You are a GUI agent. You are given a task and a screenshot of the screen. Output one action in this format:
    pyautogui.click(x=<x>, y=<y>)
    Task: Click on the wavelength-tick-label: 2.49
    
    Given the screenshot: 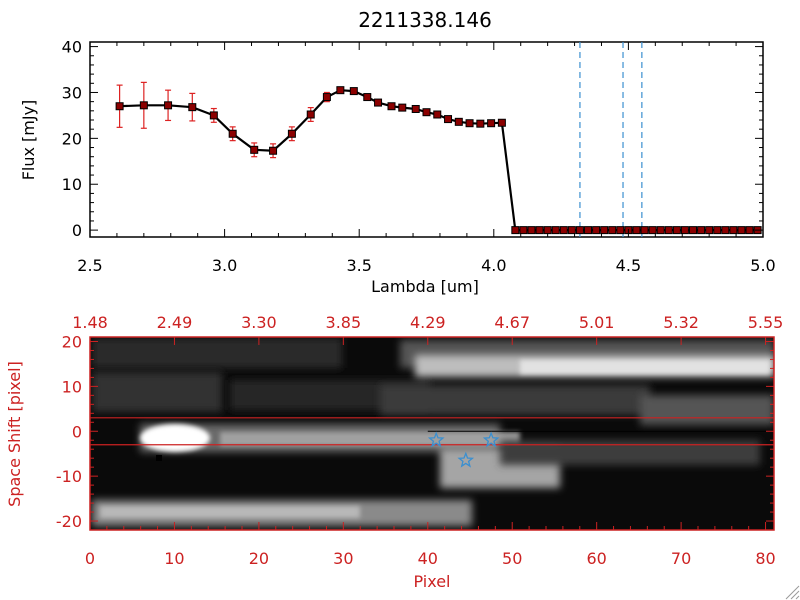 What is the action you would take?
    pyautogui.click(x=175, y=322)
    